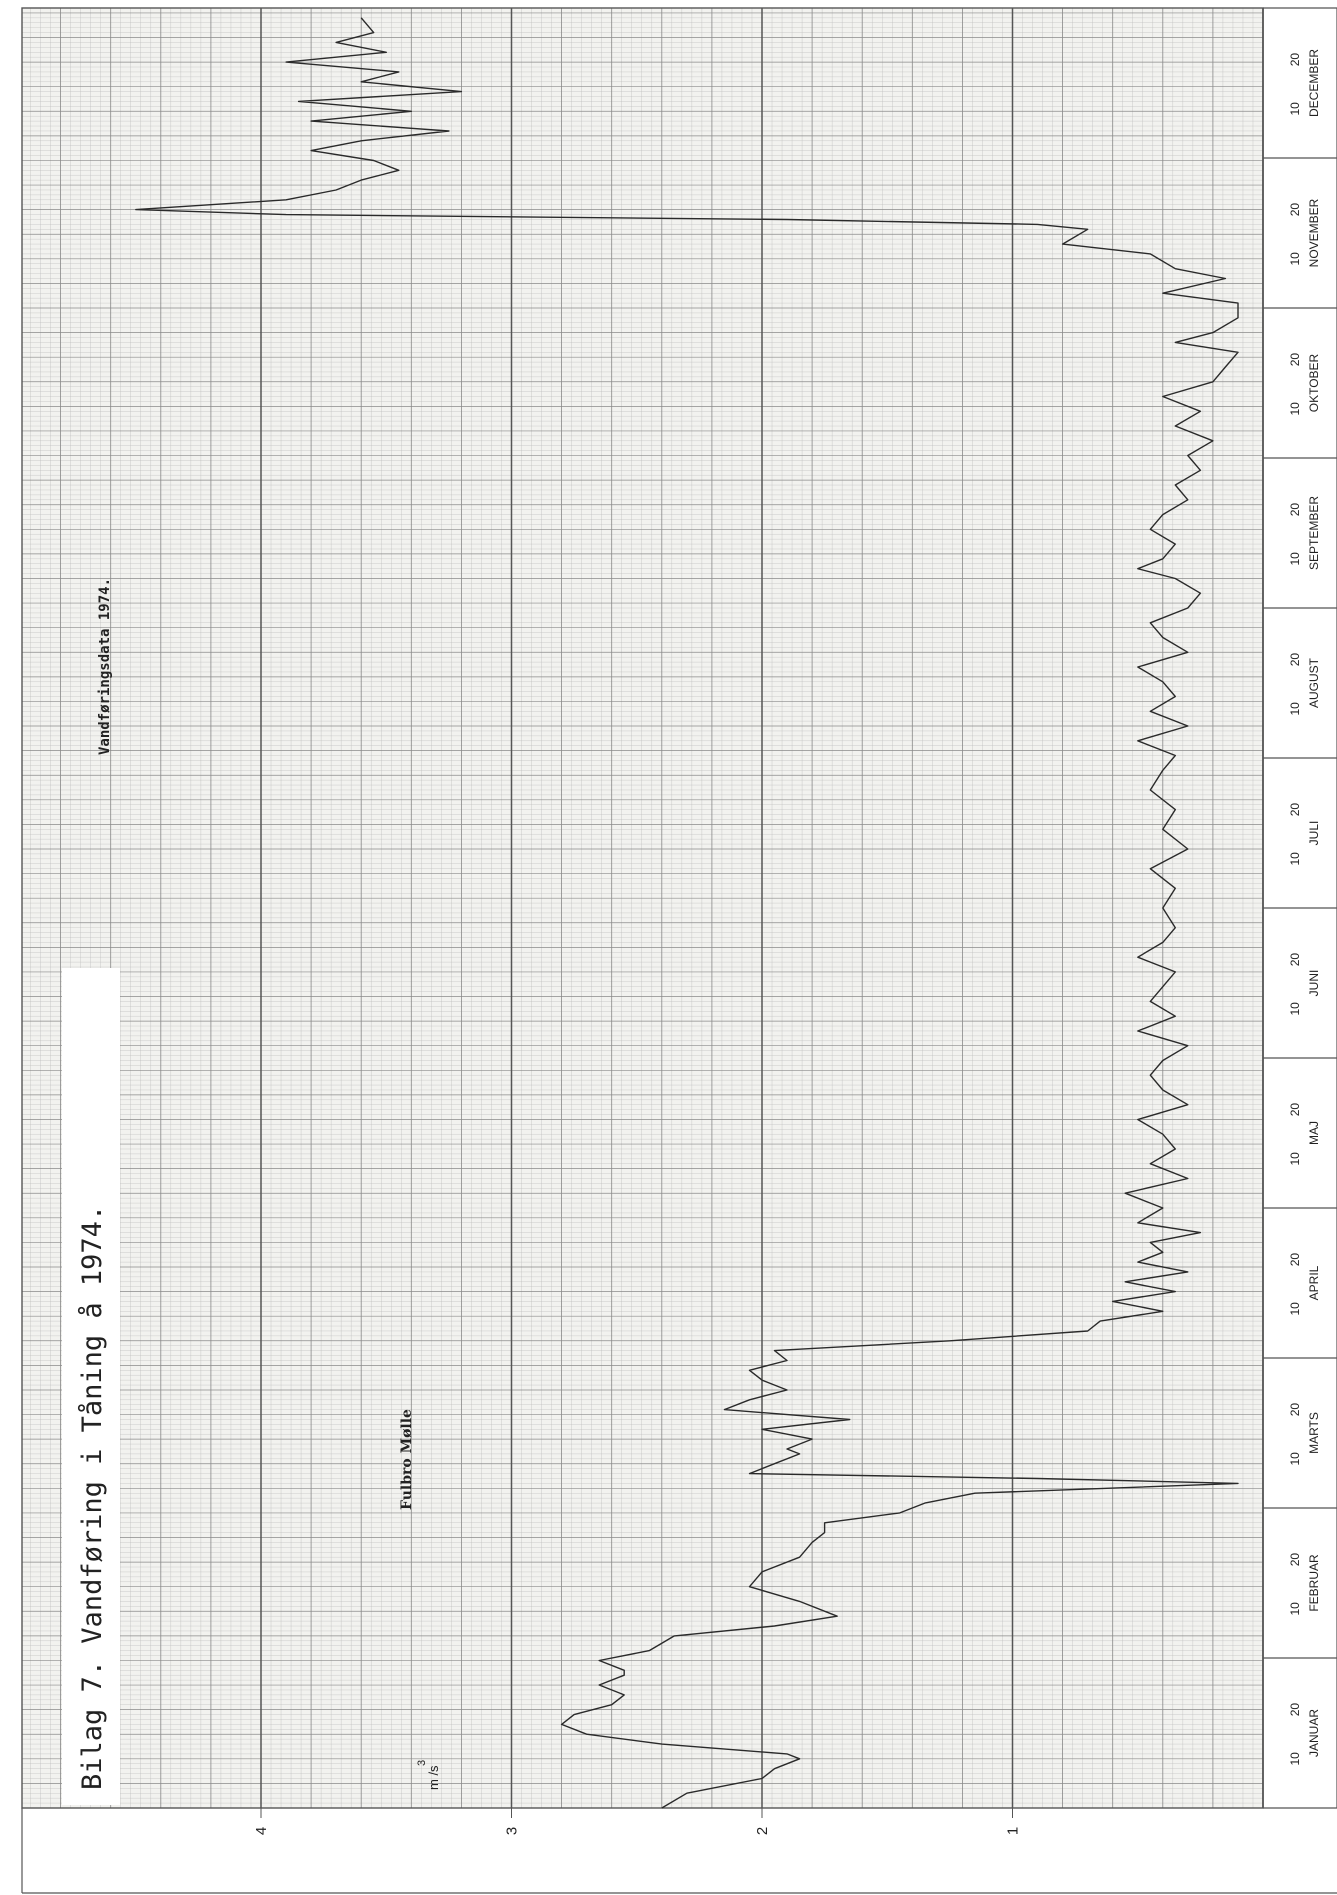 Image resolution: width=1337 pixels, height=1895 pixels. I want to click on month-label: NOVEMBER, so click(1314, 232).